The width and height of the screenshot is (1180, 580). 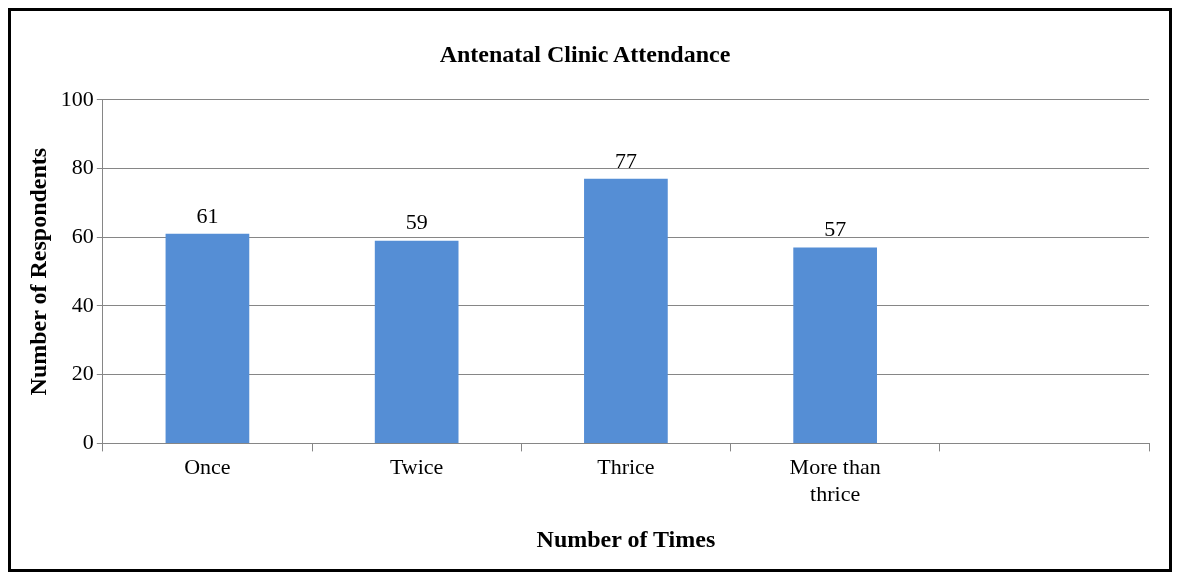 What do you see at coordinates (82, 373) in the screenshot?
I see `y-tick-label: 20` at bounding box center [82, 373].